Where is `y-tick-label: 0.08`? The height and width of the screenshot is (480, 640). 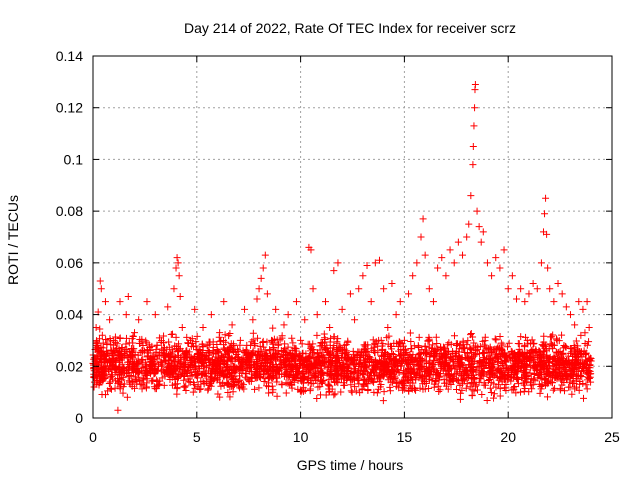
y-tick-label: 0.08 is located at coordinates (69, 211).